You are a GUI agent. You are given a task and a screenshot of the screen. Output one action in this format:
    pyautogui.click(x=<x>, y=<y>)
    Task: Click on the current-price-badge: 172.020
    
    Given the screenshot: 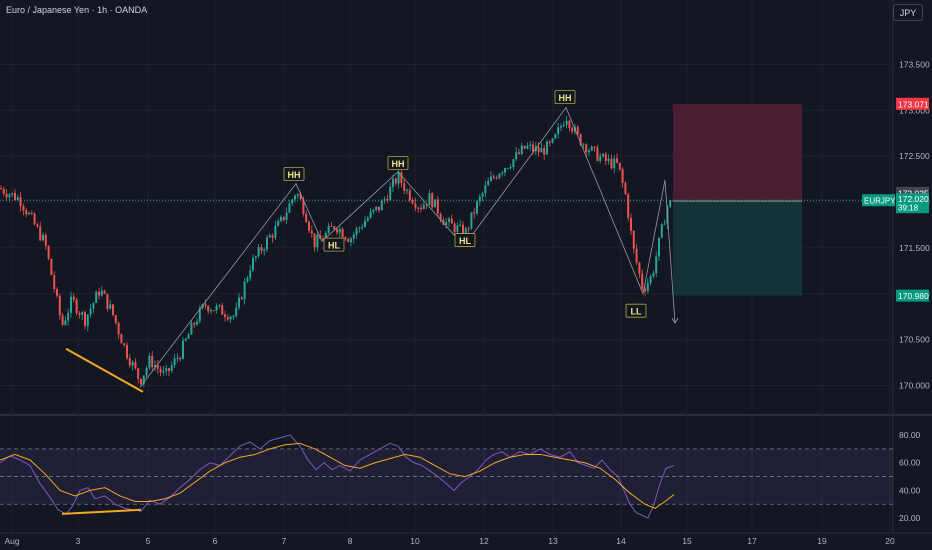 What is the action you would take?
    pyautogui.click(x=913, y=199)
    